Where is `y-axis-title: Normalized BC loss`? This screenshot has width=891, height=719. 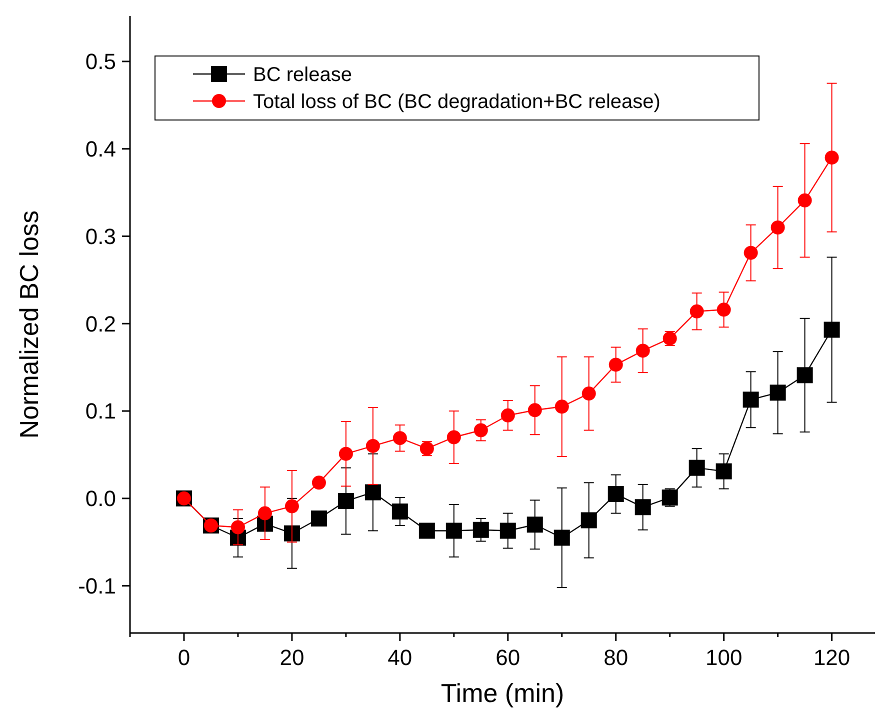 y-axis-title: Normalized BC loss is located at coordinates (29, 324).